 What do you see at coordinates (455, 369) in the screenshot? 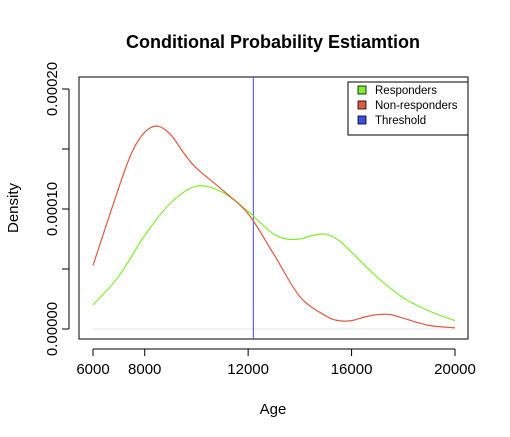
I see `x-tick-label: 20000` at bounding box center [455, 369].